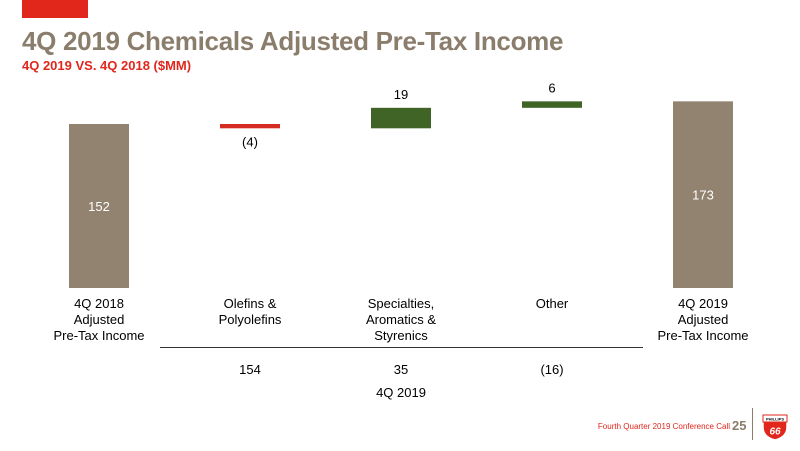 Image resolution: width=800 pixels, height=451 pixels. What do you see at coordinates (401, 369) in the screenshot?
I see `quarter-value: 35` at bounding box center [401, 369].